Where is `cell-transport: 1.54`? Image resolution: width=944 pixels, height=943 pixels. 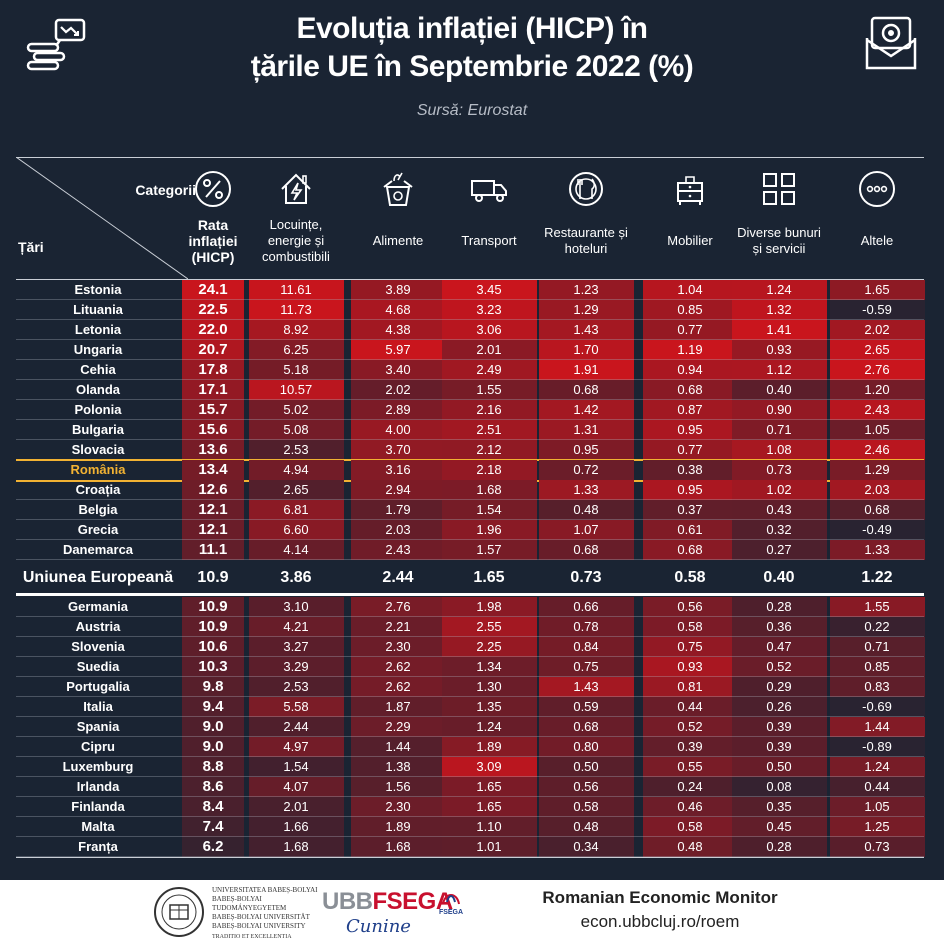
cell-transport: 1.54 is located at coordinates (489, 510).